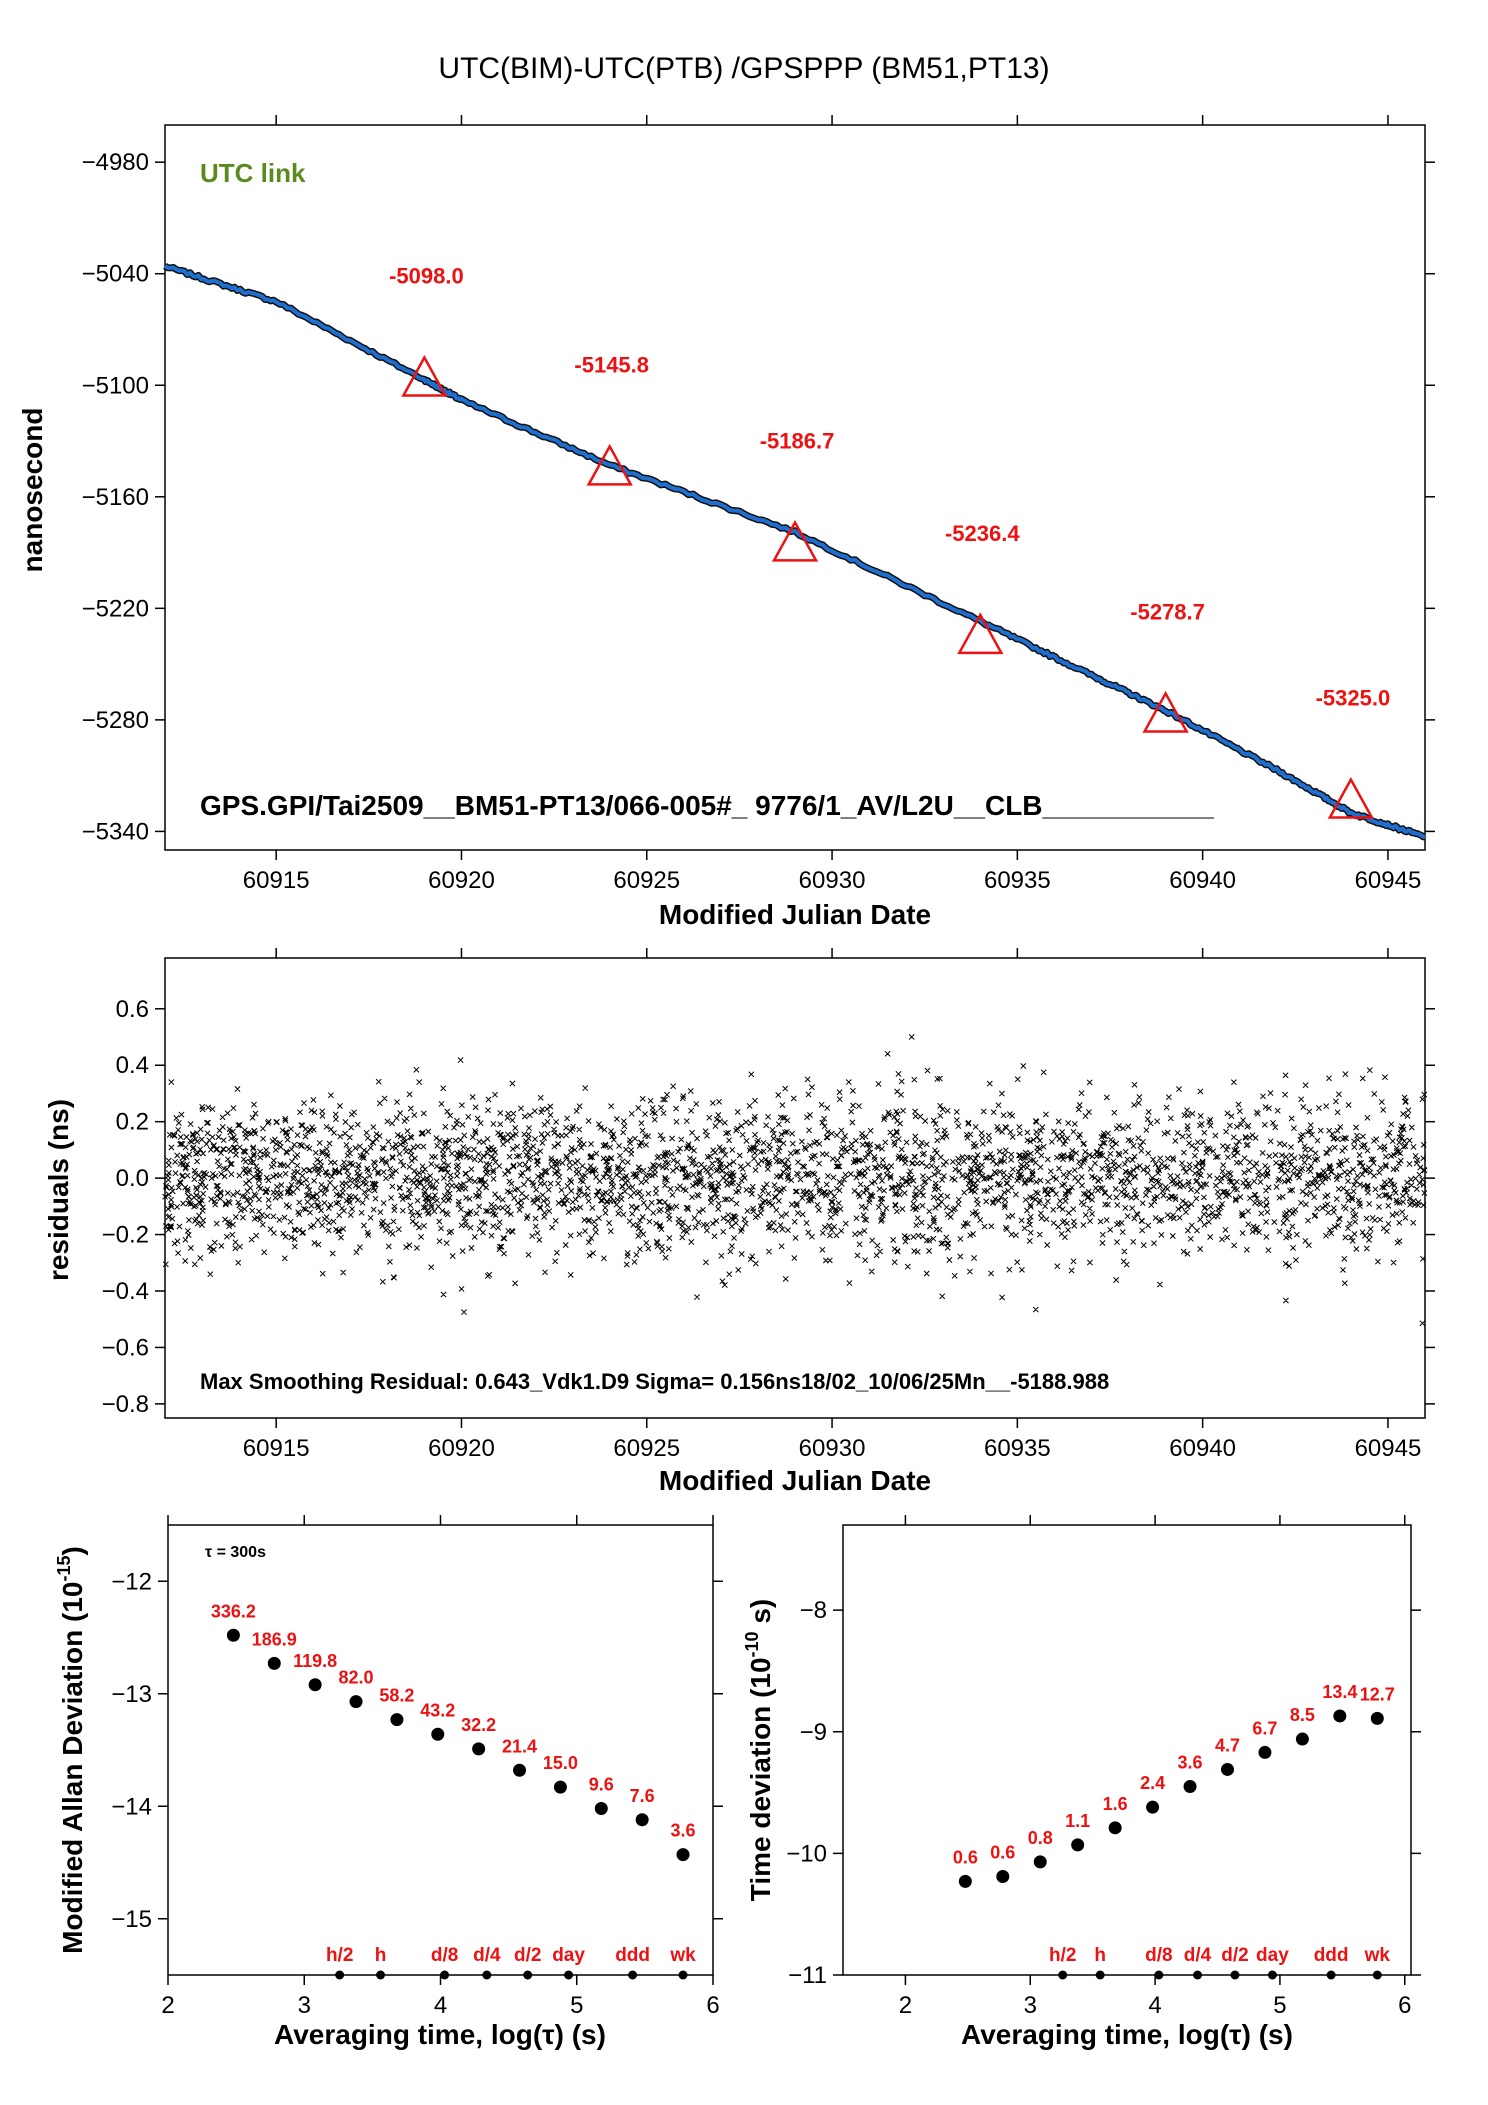 Image resolution: width=1488 pixels, height=2105 pixels. What do you see at coordinates (274, 1639) in the screenshot?
I see `allan-point-label: 186.9` at bounding box center [274, 1639].